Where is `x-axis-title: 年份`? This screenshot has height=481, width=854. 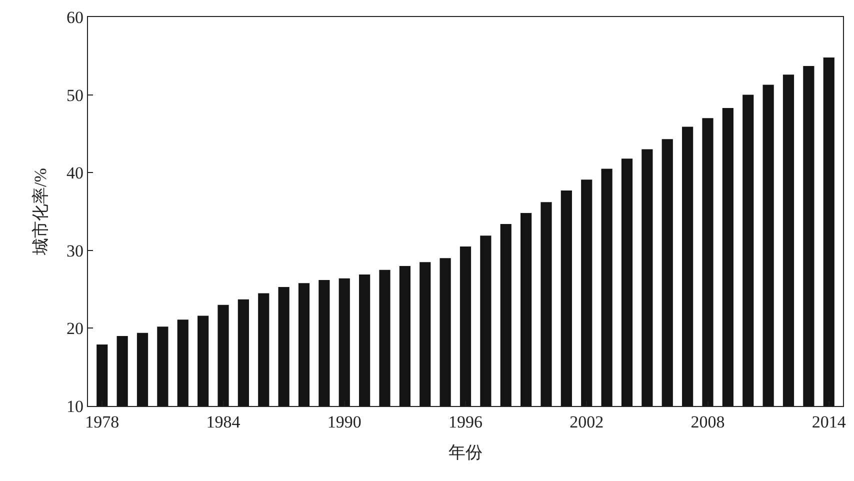
x-axis-title: 年份 is located at coordinates (465, 452).